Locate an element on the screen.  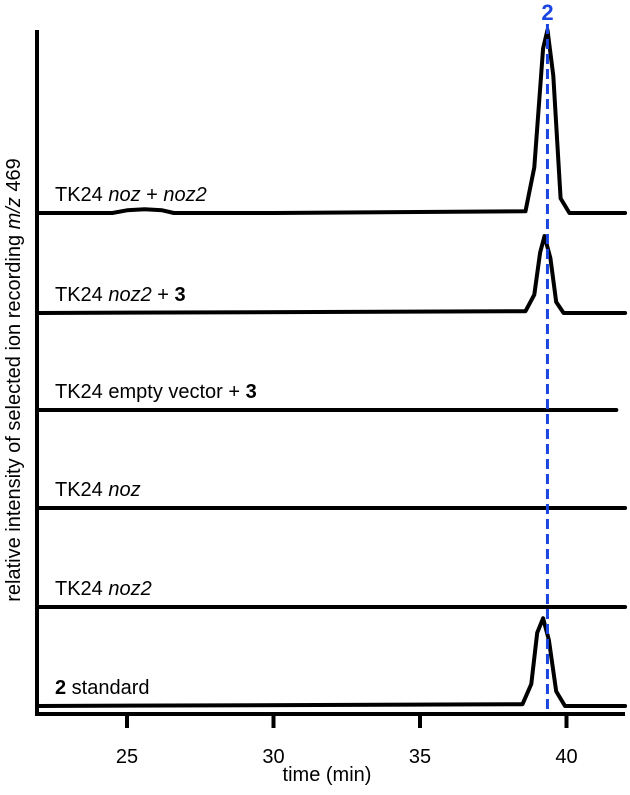
trace-label: TK24 noz + noz2 is located at coordinates (131, 195).